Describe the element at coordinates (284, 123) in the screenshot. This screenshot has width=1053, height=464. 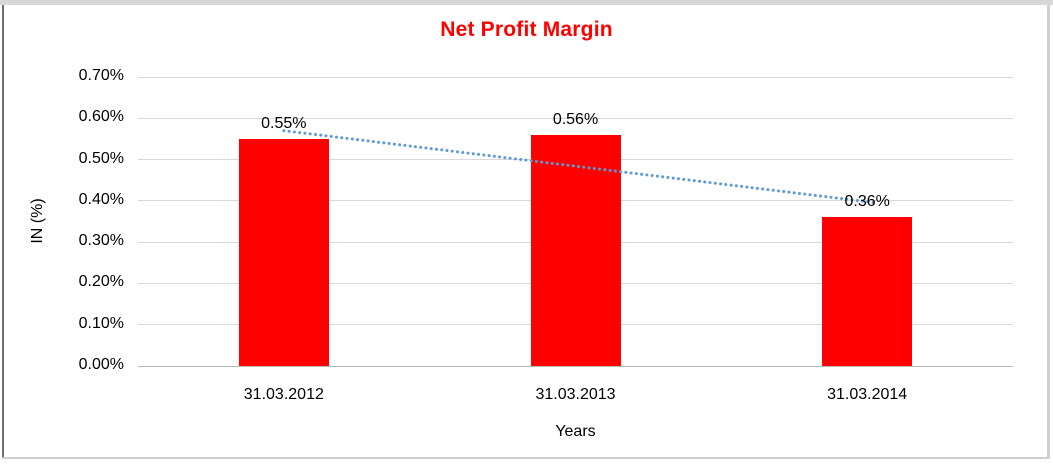
I see `data-label: 0.55%` at that location.